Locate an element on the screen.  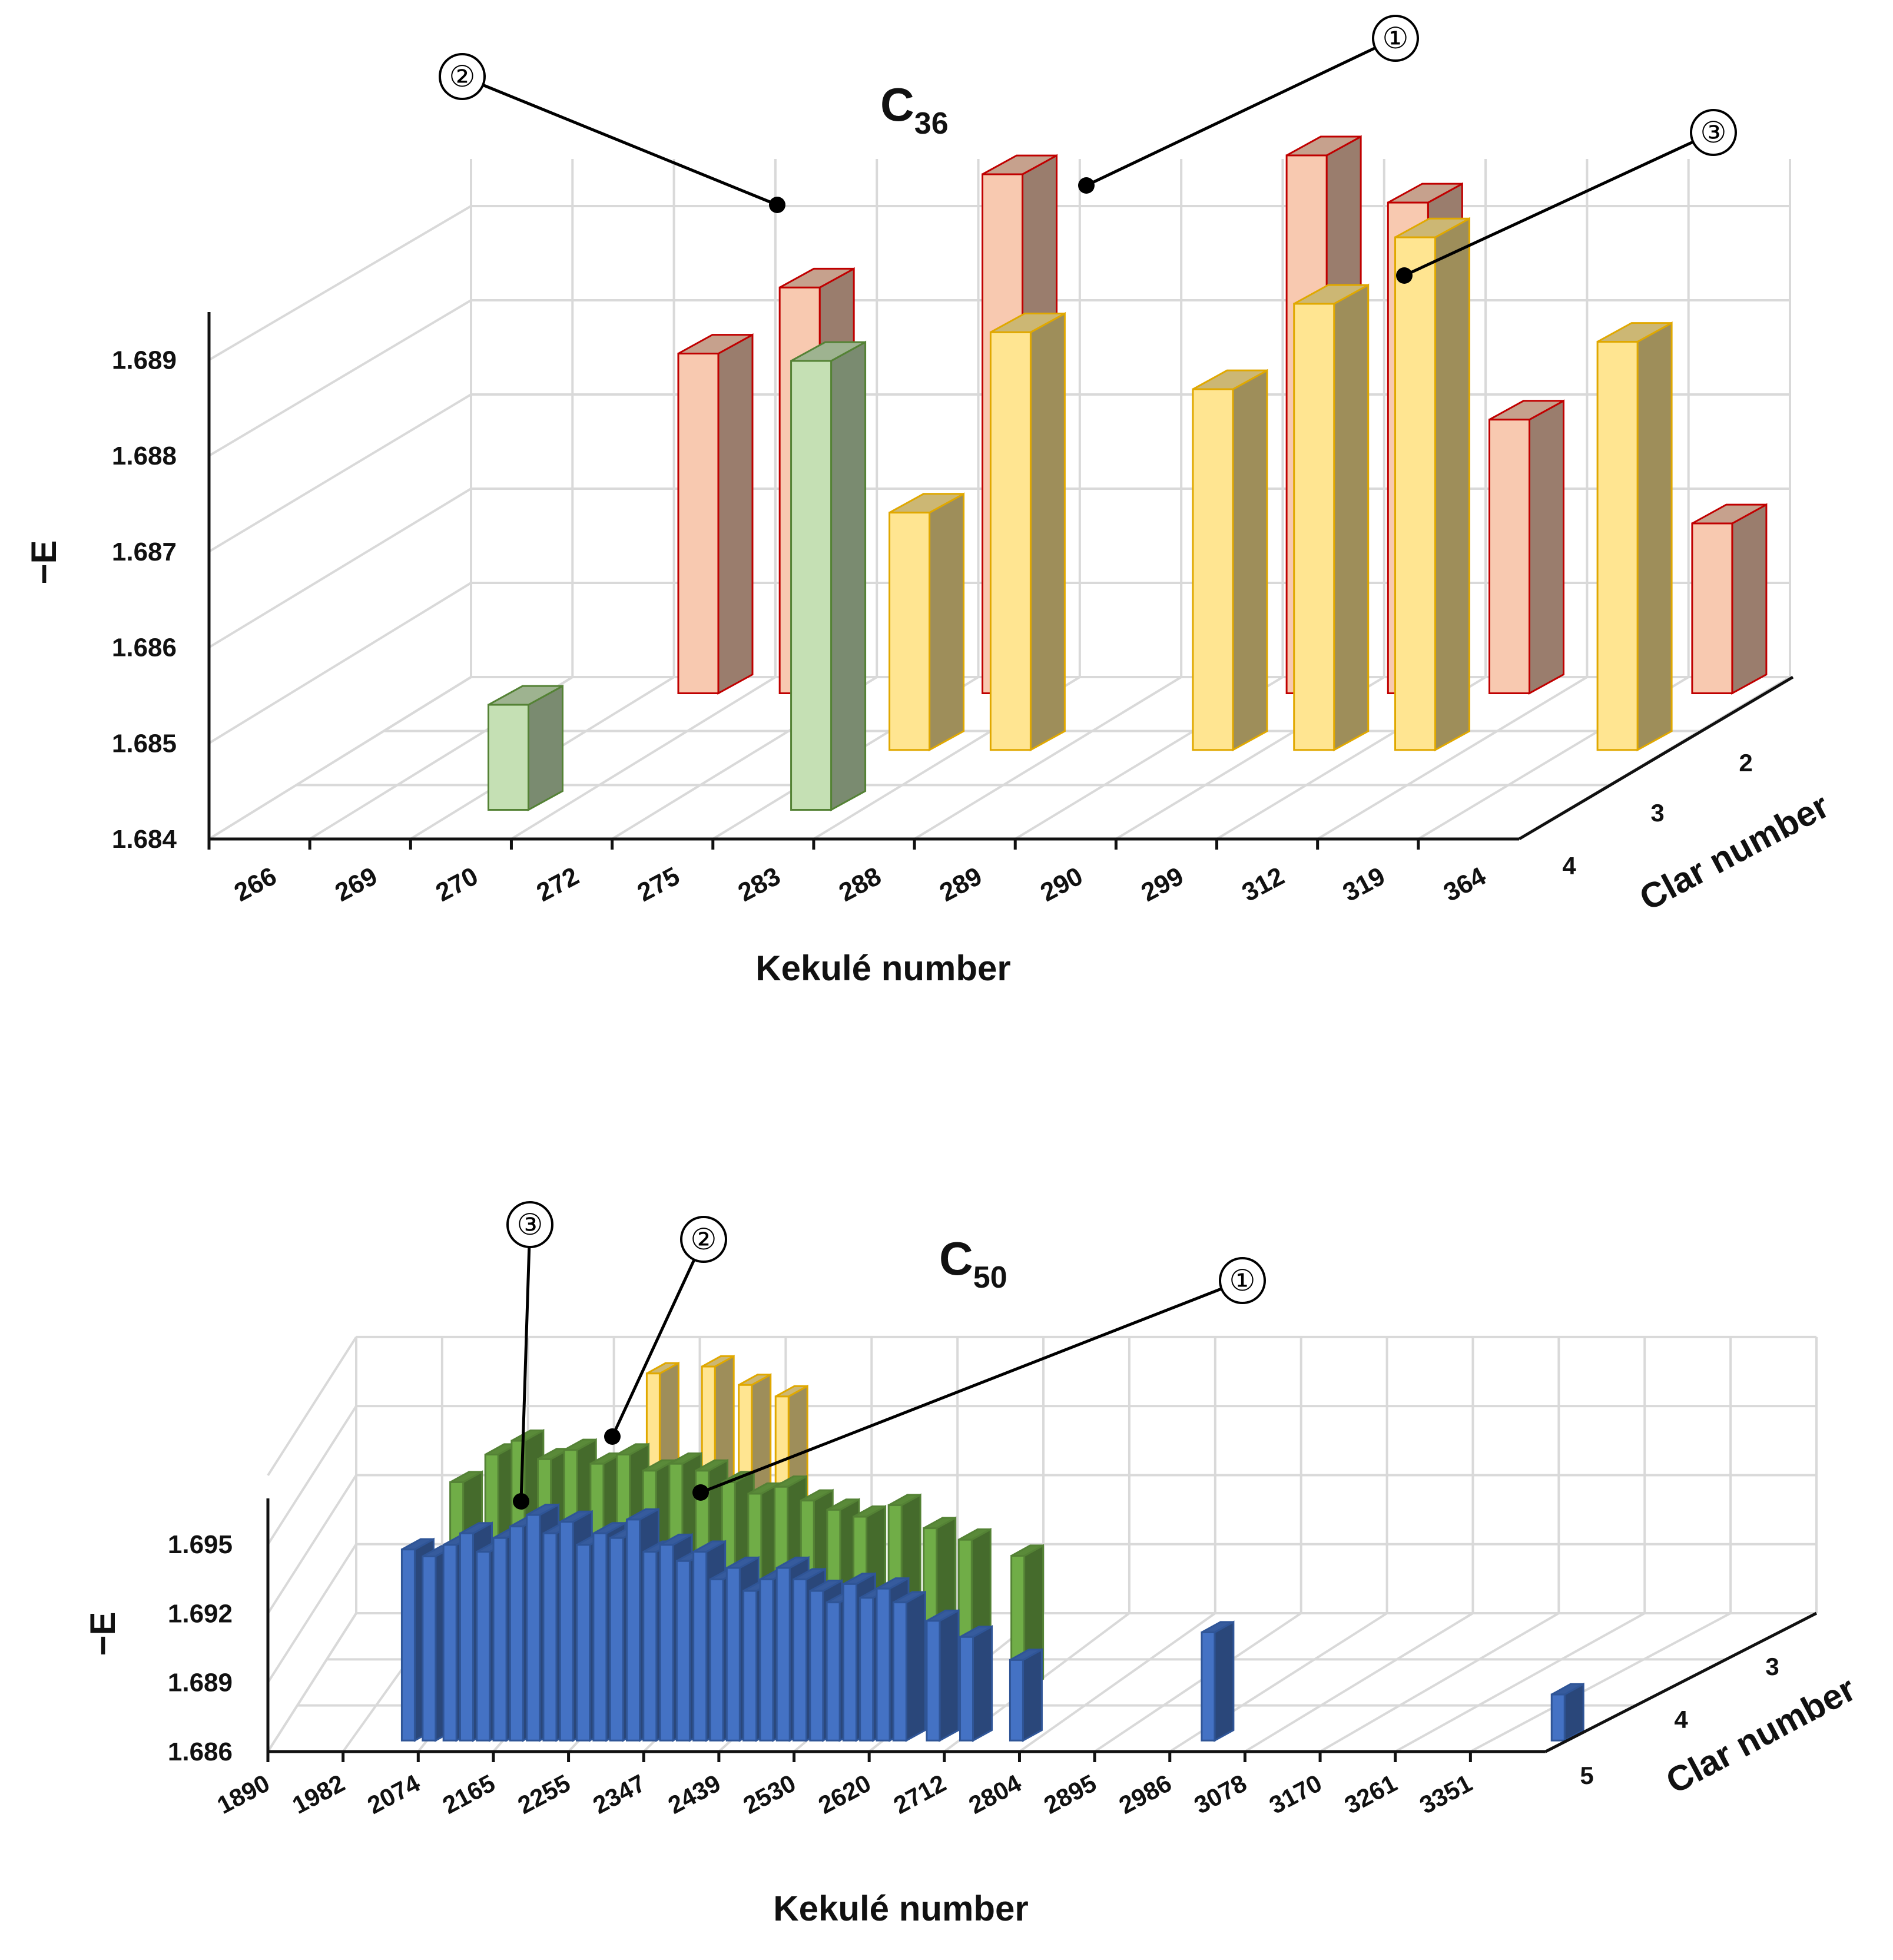
c36-title-subscript: 36 is located at coordinates (931, 124).